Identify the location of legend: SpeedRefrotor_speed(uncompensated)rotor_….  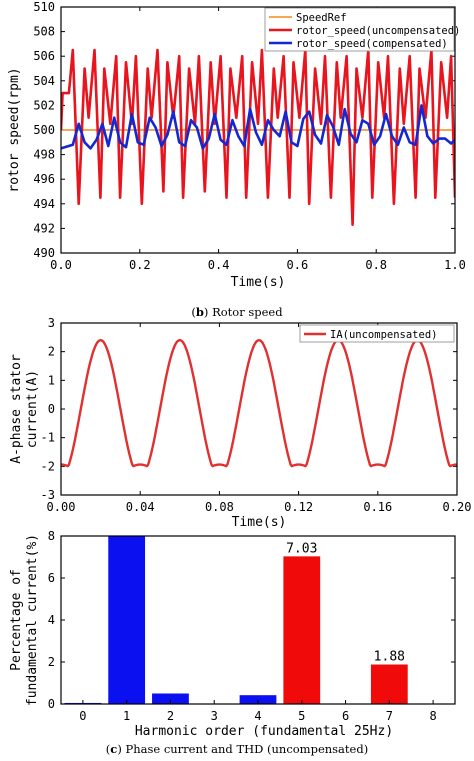
(362, 29).